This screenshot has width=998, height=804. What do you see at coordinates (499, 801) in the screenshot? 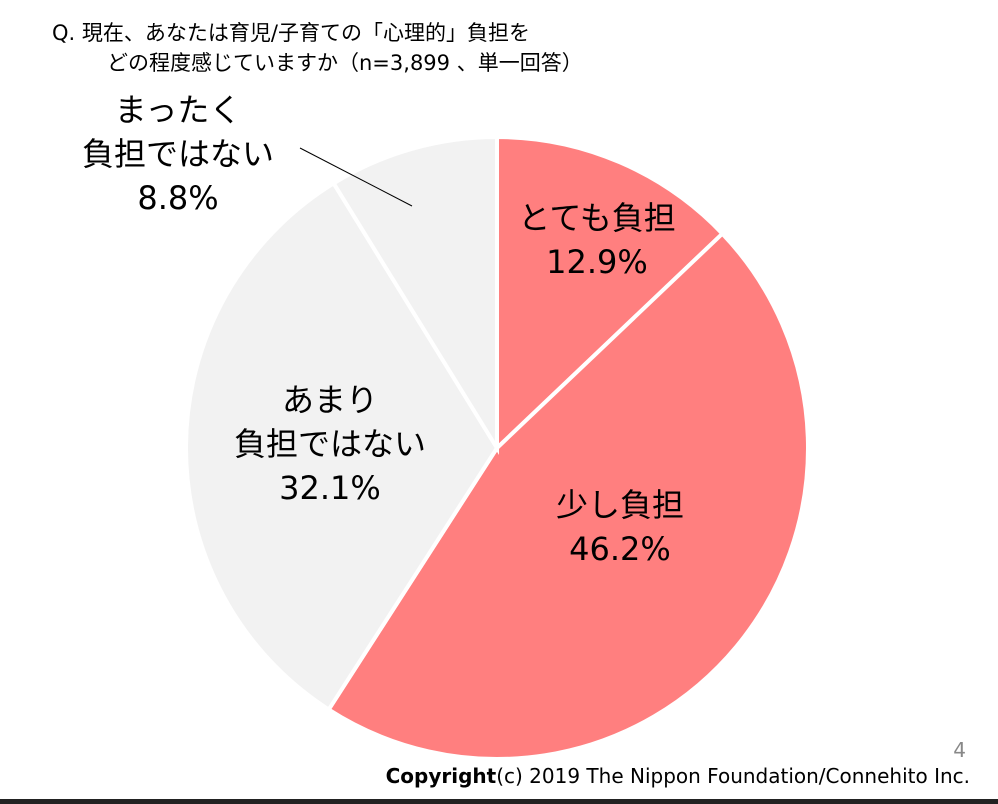
I see `bottom-divider` at bounding box center [499, 801].